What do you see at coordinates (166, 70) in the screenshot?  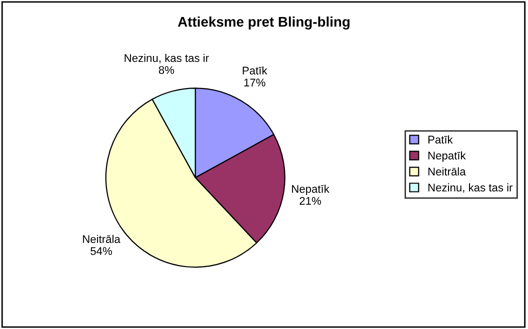 I see `data-label: 8%` at bounding box center [166, 70].